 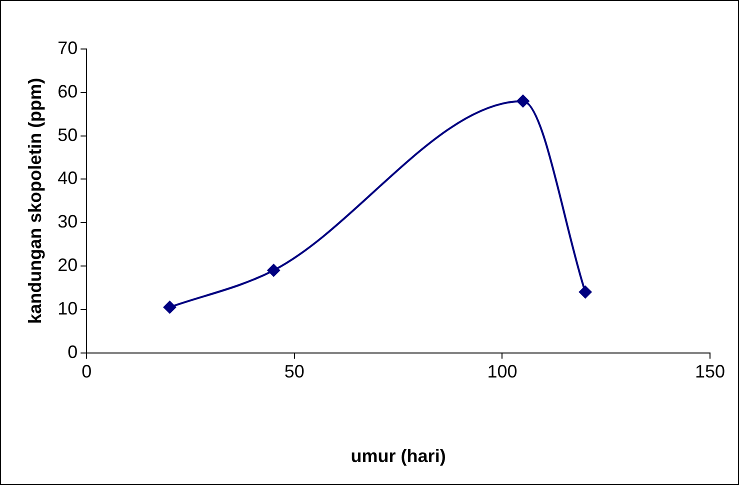 I want to click on y-tick-label: 20, so click(x=68, y=264).